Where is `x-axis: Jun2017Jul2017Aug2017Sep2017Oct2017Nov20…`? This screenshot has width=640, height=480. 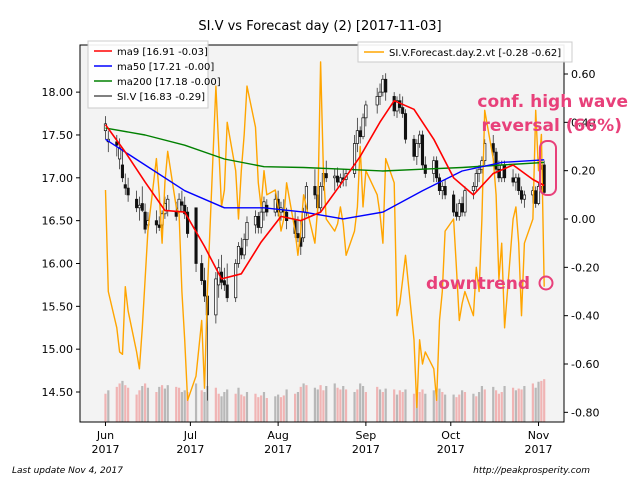
x-axis: Jun2017Jul2017Aug2017Sep2017Oct2017Nov20… is located at coordinates (322, 439).